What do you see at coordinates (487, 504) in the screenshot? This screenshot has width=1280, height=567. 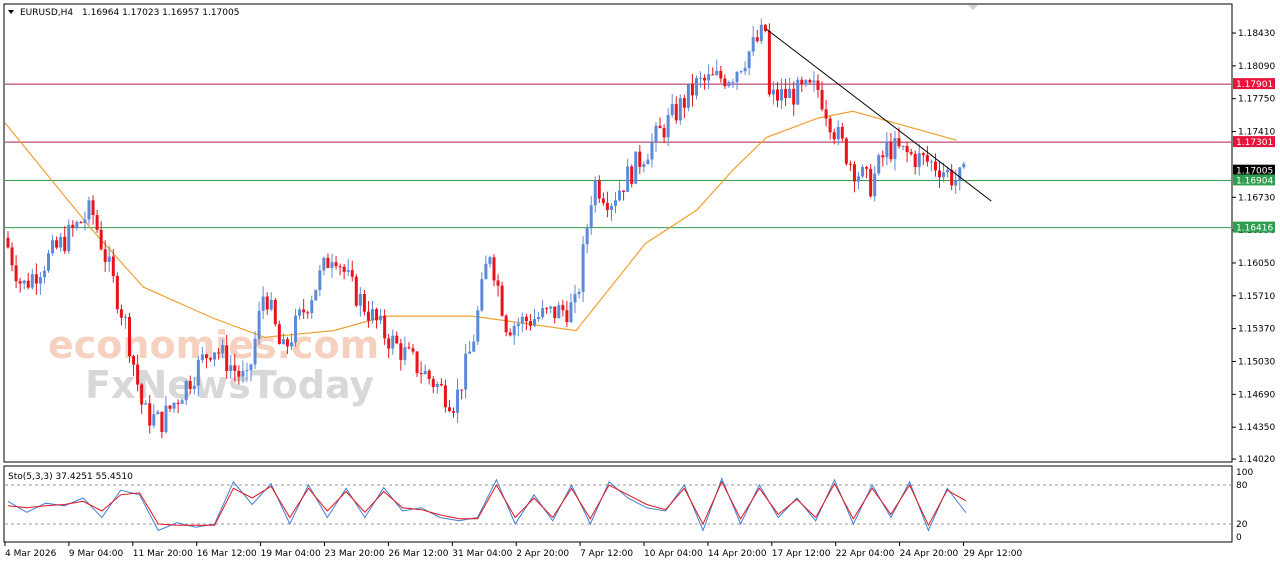 I see `stoch-series-main` at bounding box center [487, 504].